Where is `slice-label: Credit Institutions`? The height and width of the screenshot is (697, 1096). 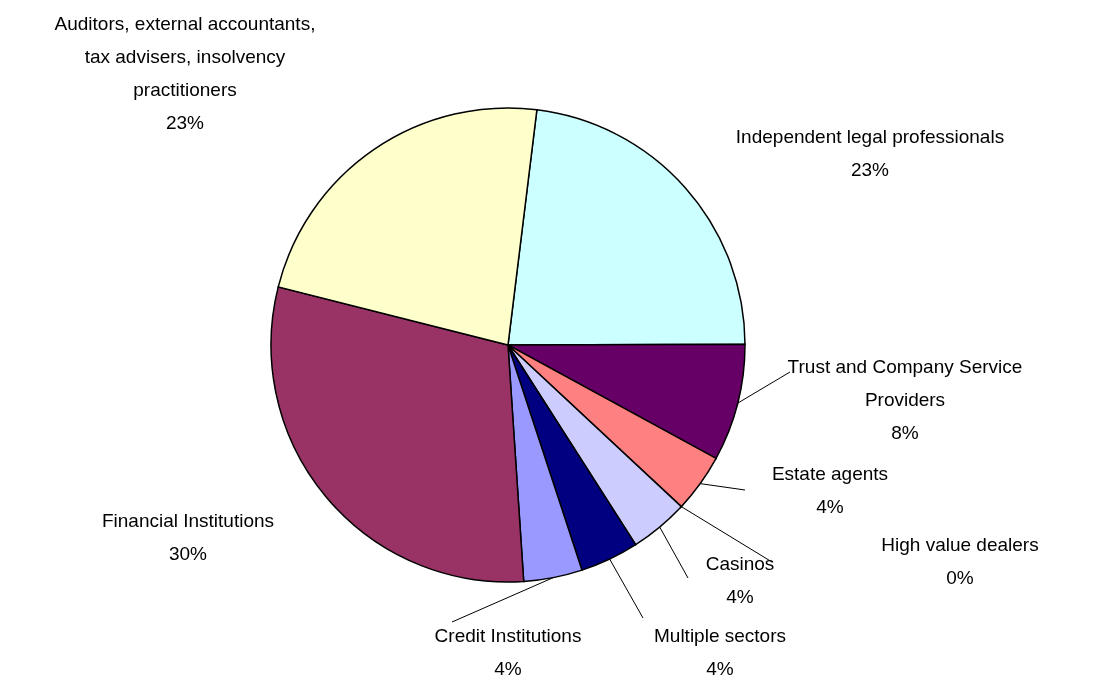 slice-label: Credit Institutions is located at coordinates (508, 635).